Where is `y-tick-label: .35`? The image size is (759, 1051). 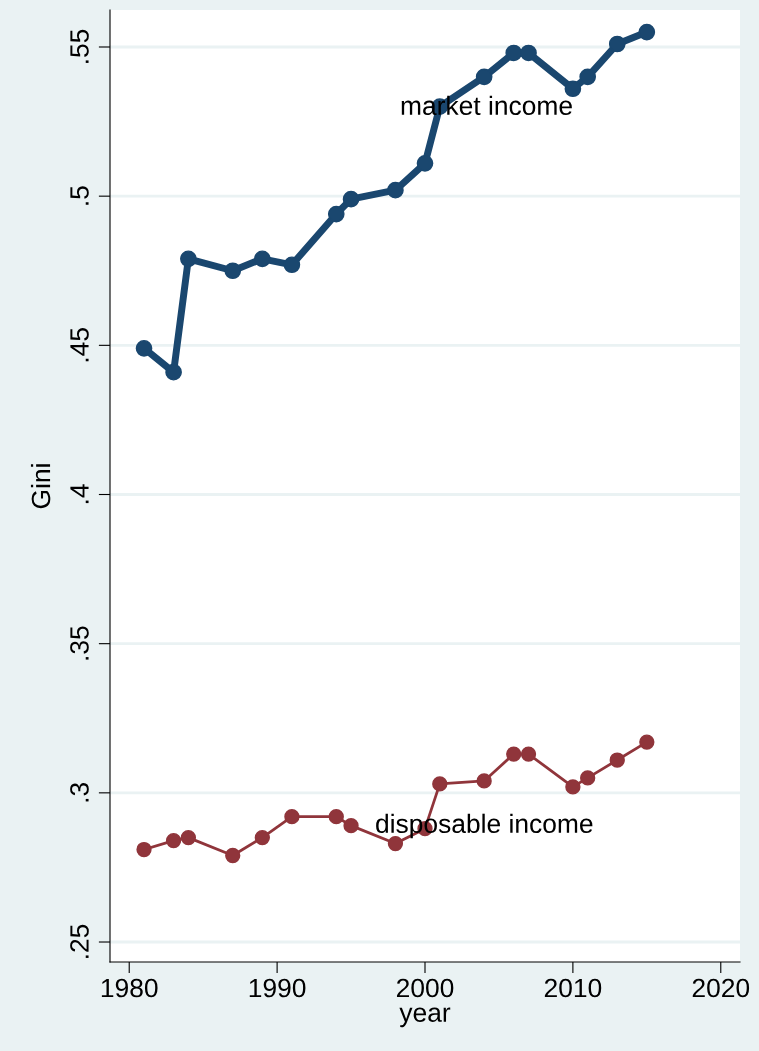 y-tick-label: .35 is located at coordinates (79, 643).